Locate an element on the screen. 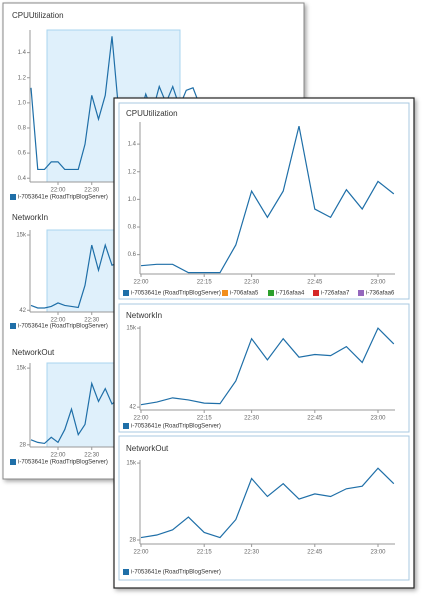 The image size is (429, 600). y-tick-label: 0.4 is located at coordinates (22, 179).